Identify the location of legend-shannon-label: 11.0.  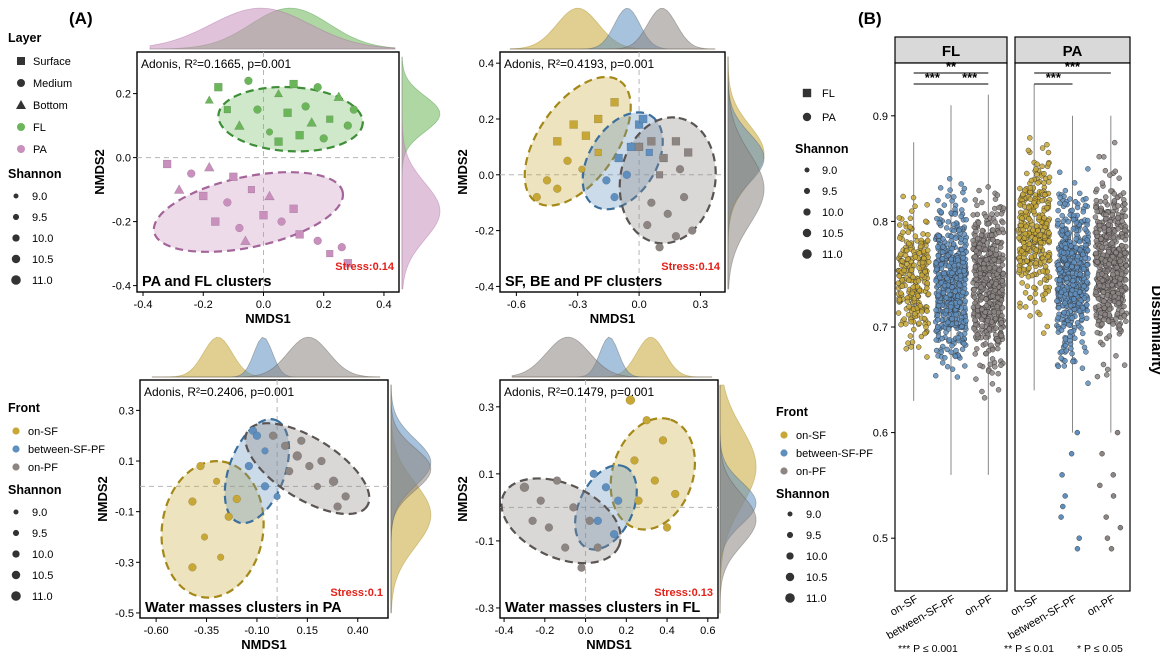
(42, 597).